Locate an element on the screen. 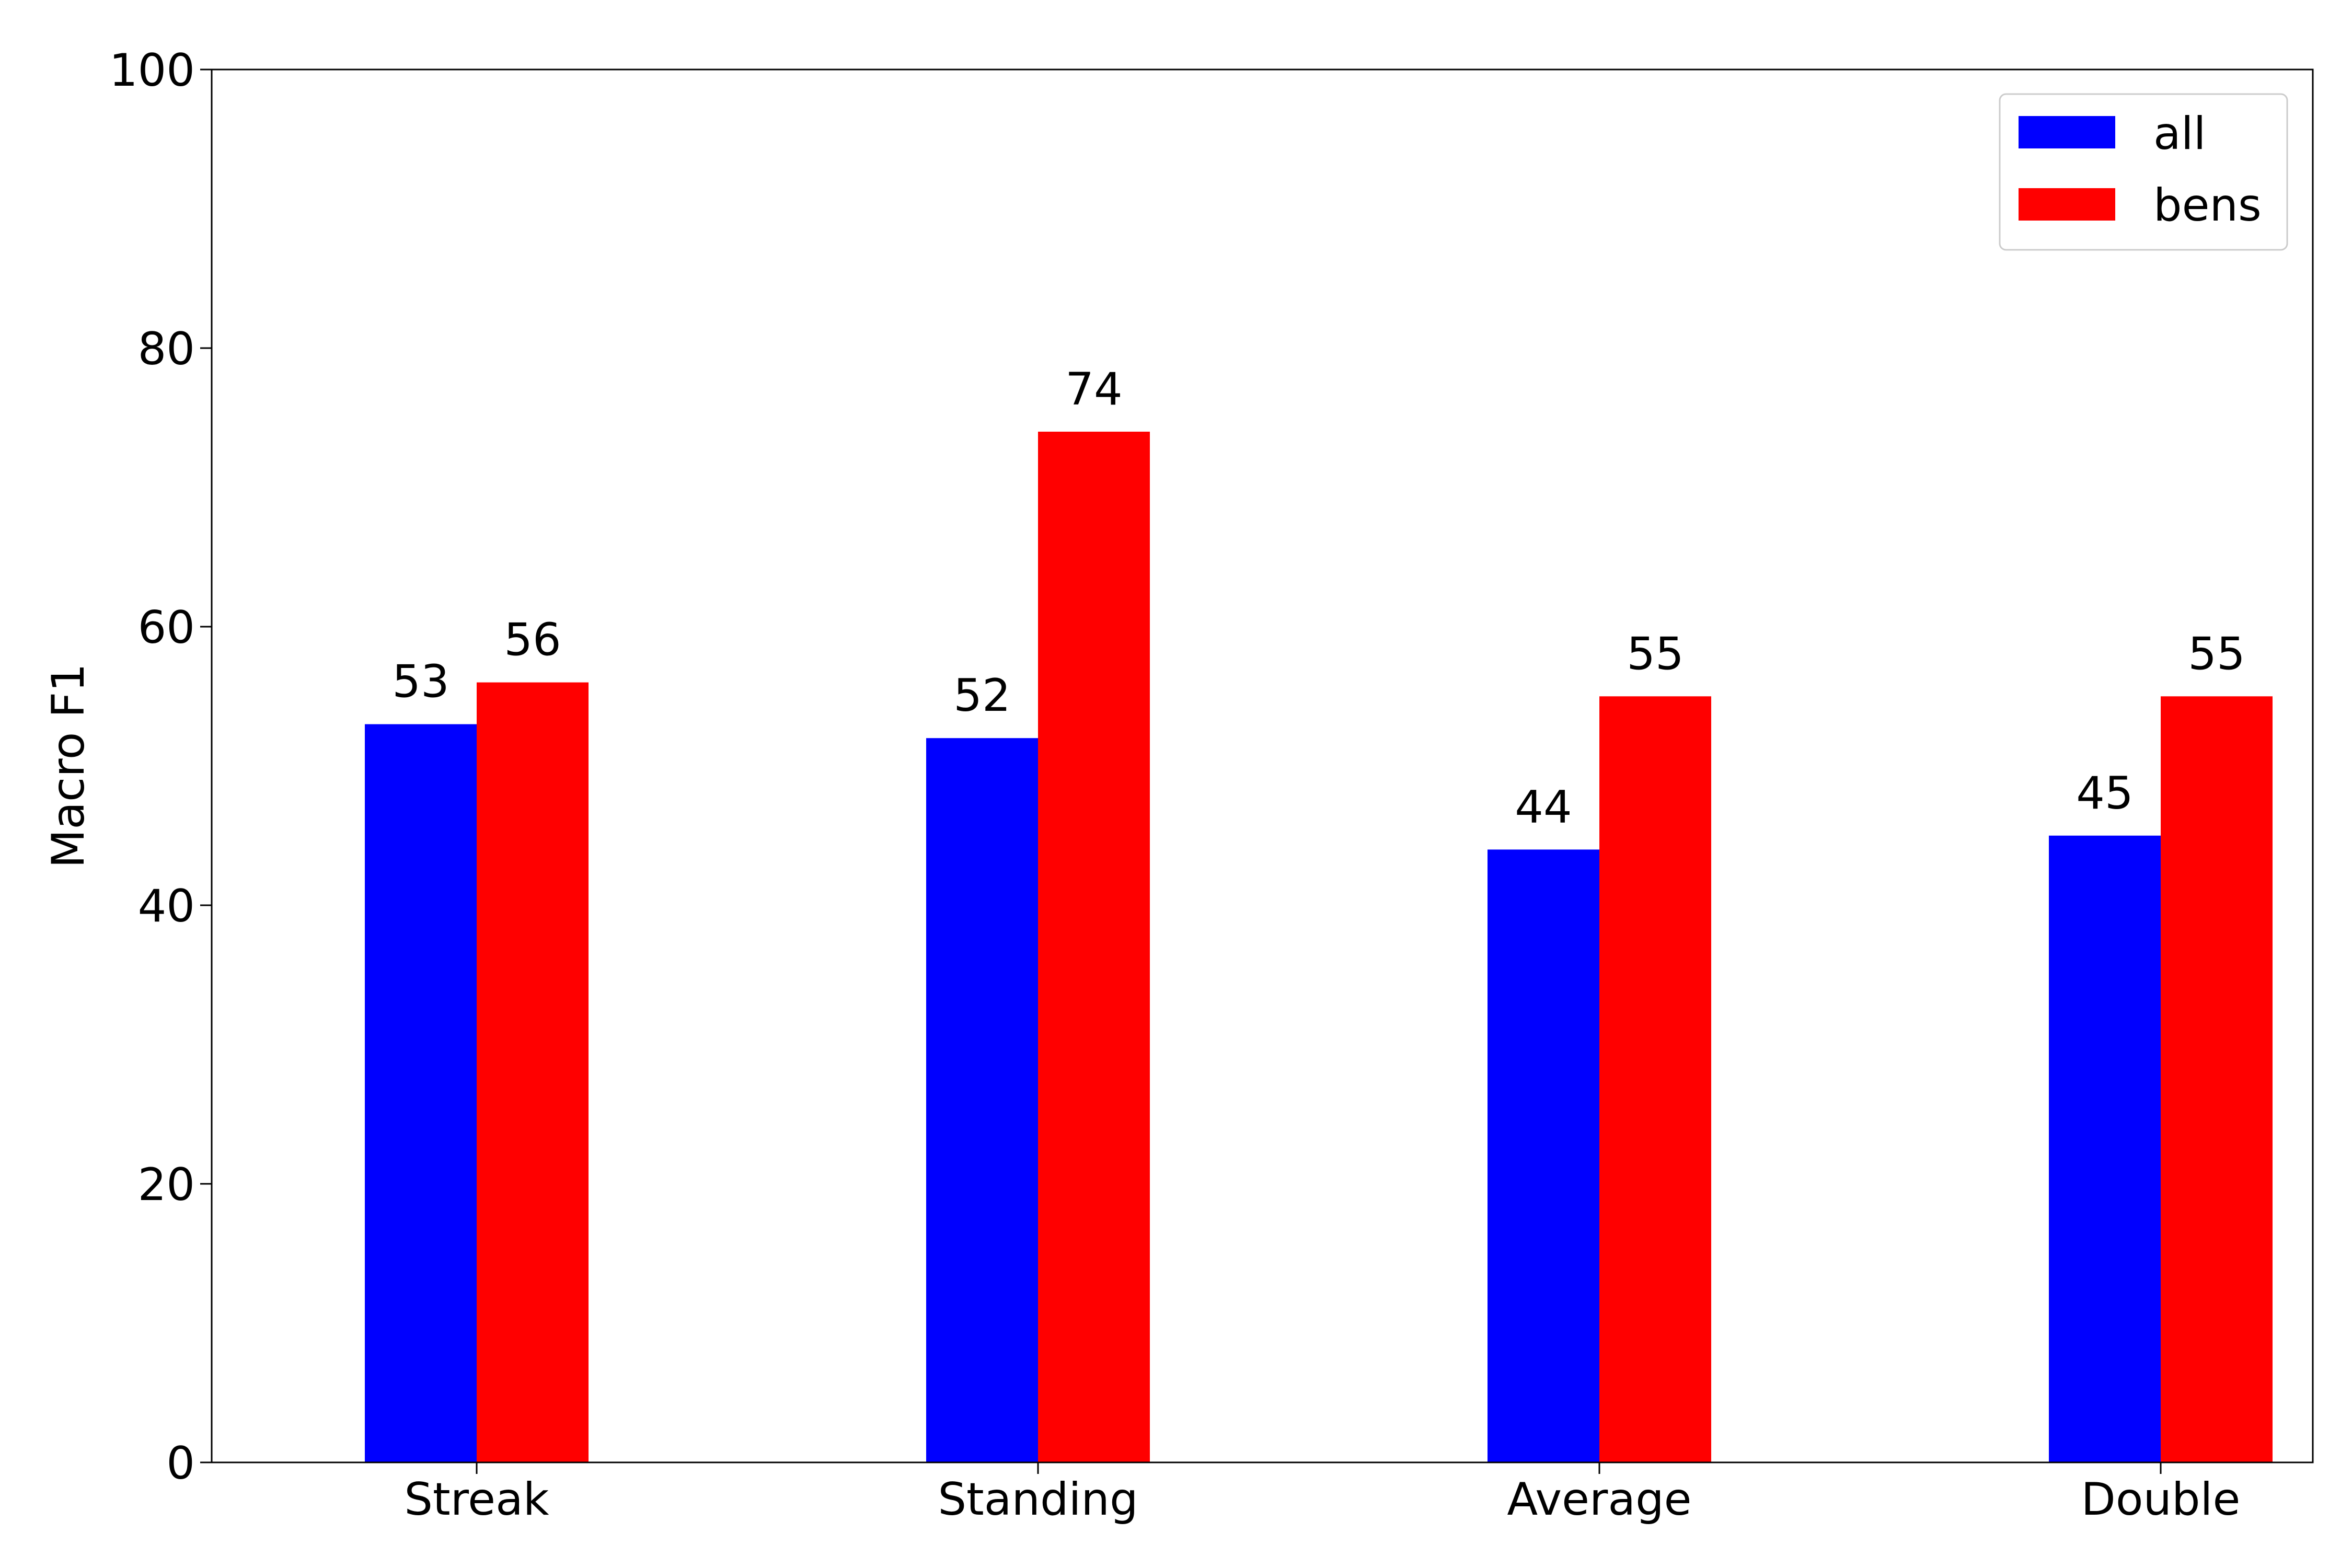 Image resolution: width=2352 pixels, height=1568 pixels. bar-label-average-bens: 55 is located at coordinates (1655, 654).